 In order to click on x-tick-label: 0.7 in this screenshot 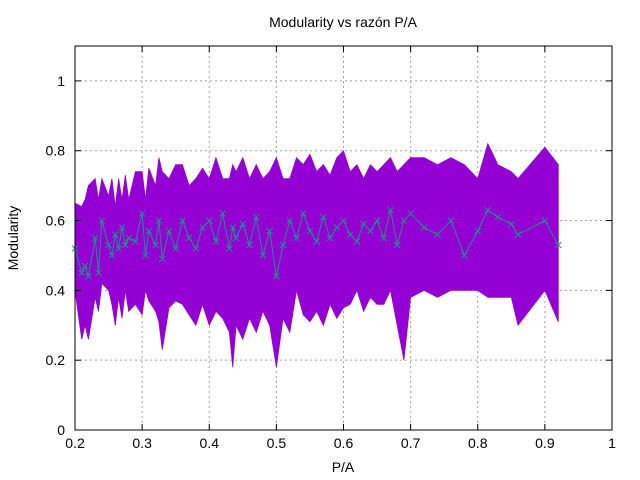, I will do `click(411, 443)`.